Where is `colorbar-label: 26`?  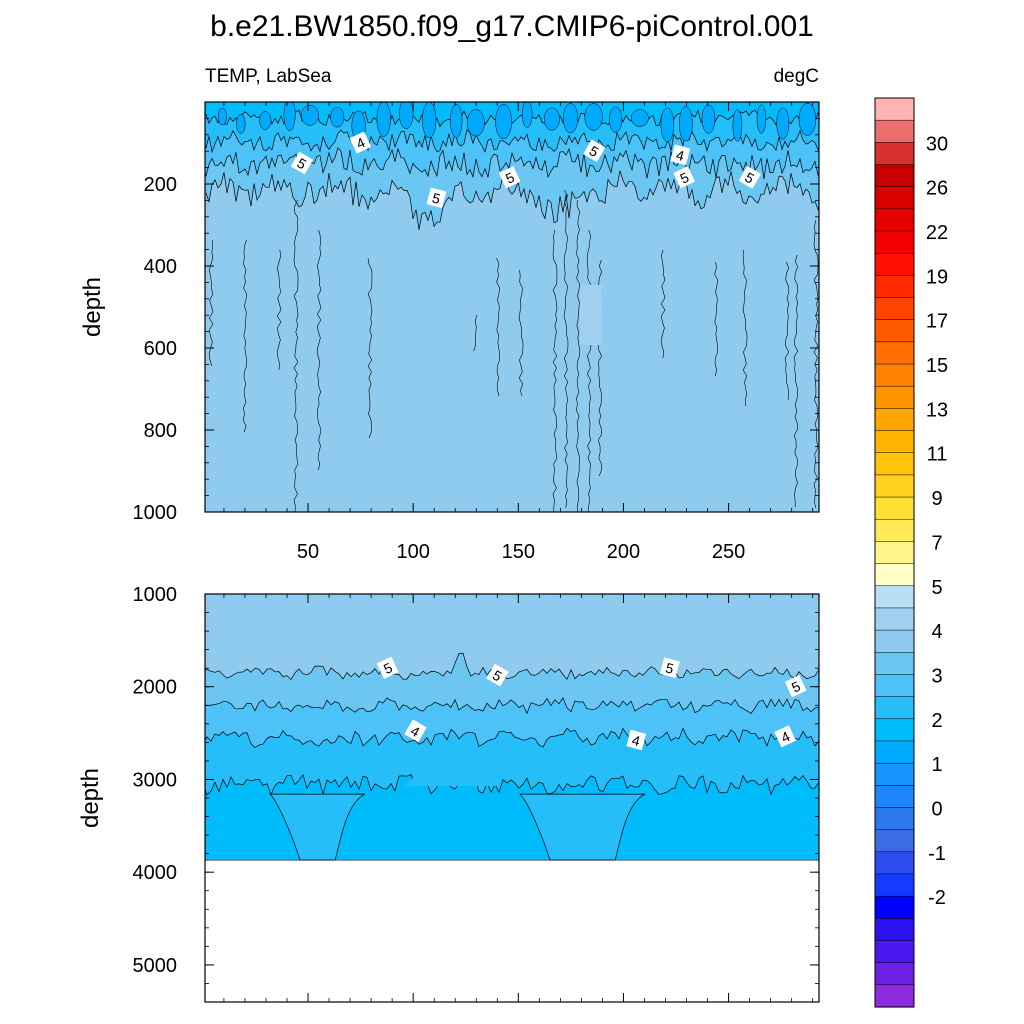 colorbar-label: 26 is located at coordinates (937, 189).